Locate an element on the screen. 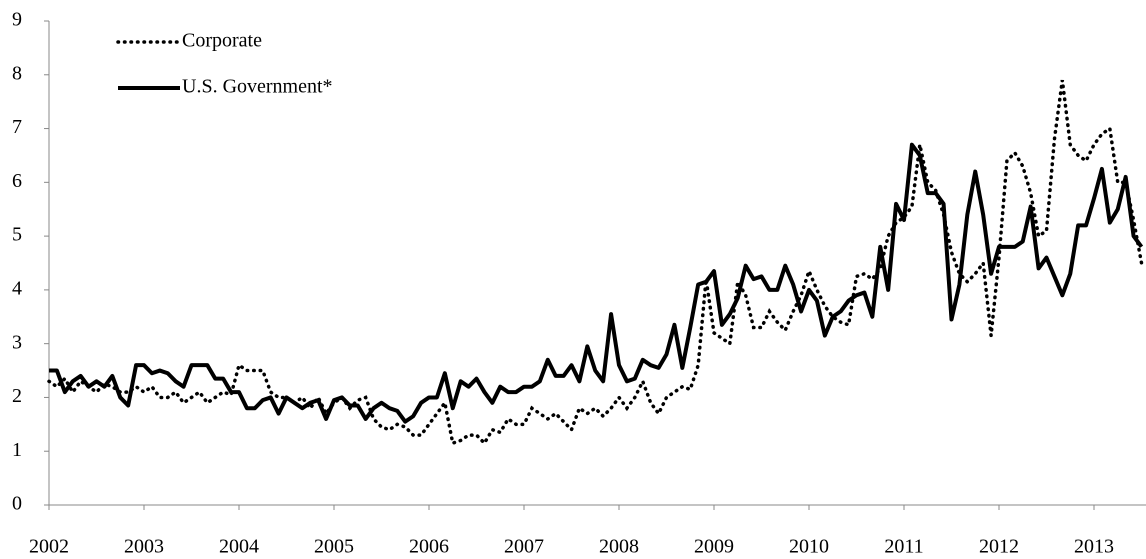  y-tick-label: 2 is located at coordinates (17, 396).